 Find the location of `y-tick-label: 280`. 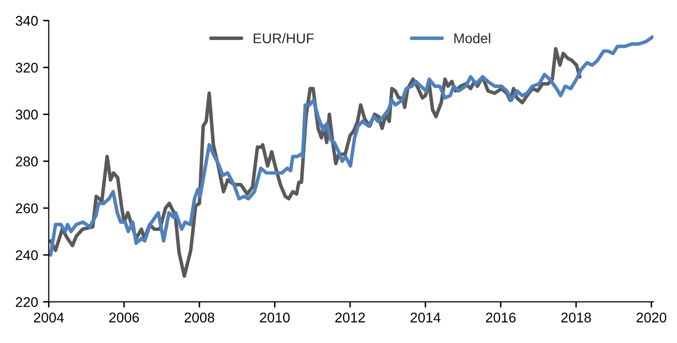

y-tick-label: 280 is located at coordinates (27, 161).